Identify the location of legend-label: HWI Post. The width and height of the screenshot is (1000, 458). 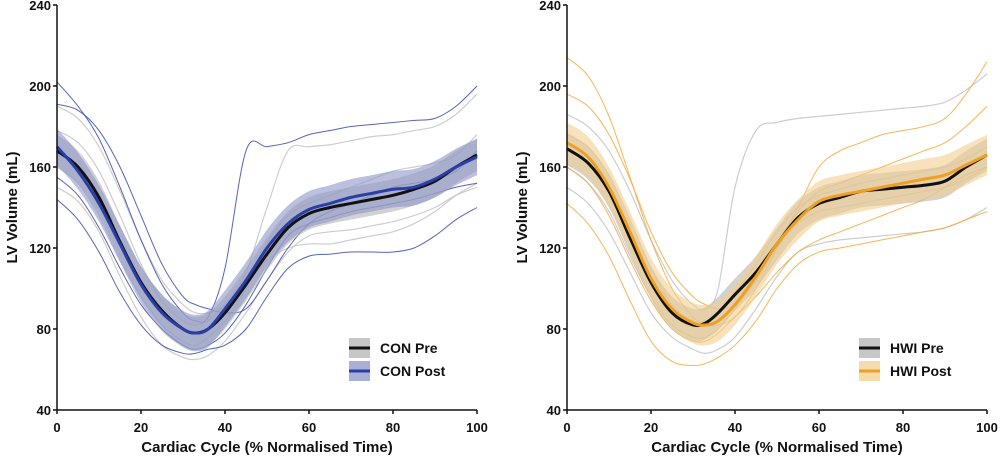
(921, 371).